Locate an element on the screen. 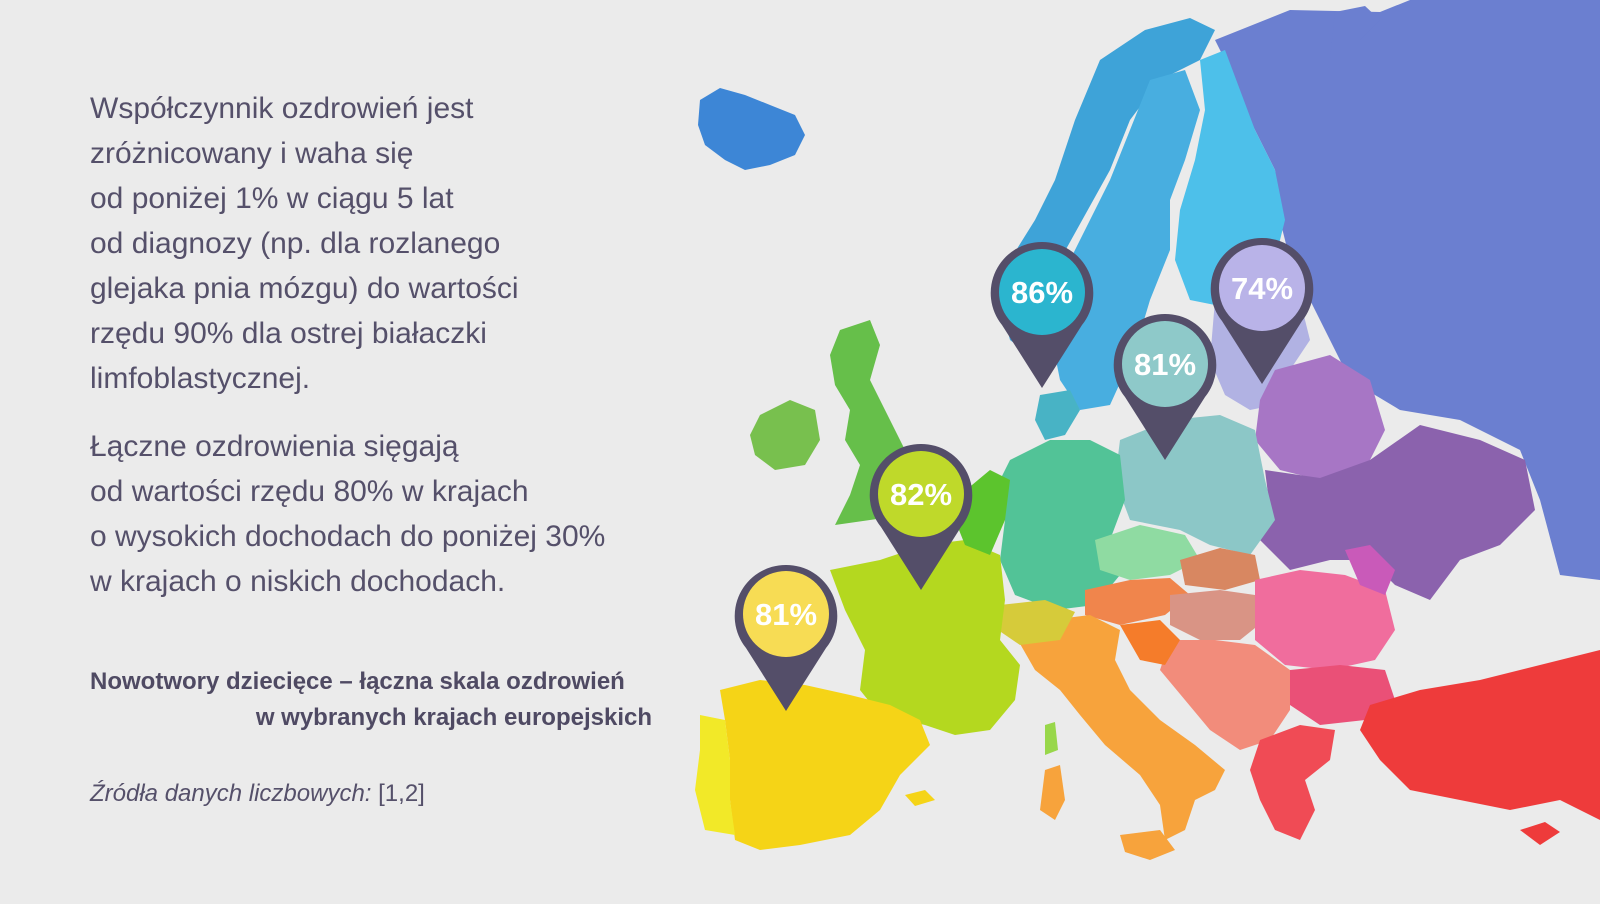 The height and width of the screenshot is (904, 1600). pin-81-east-fill is located at coordinates (1165, 364).